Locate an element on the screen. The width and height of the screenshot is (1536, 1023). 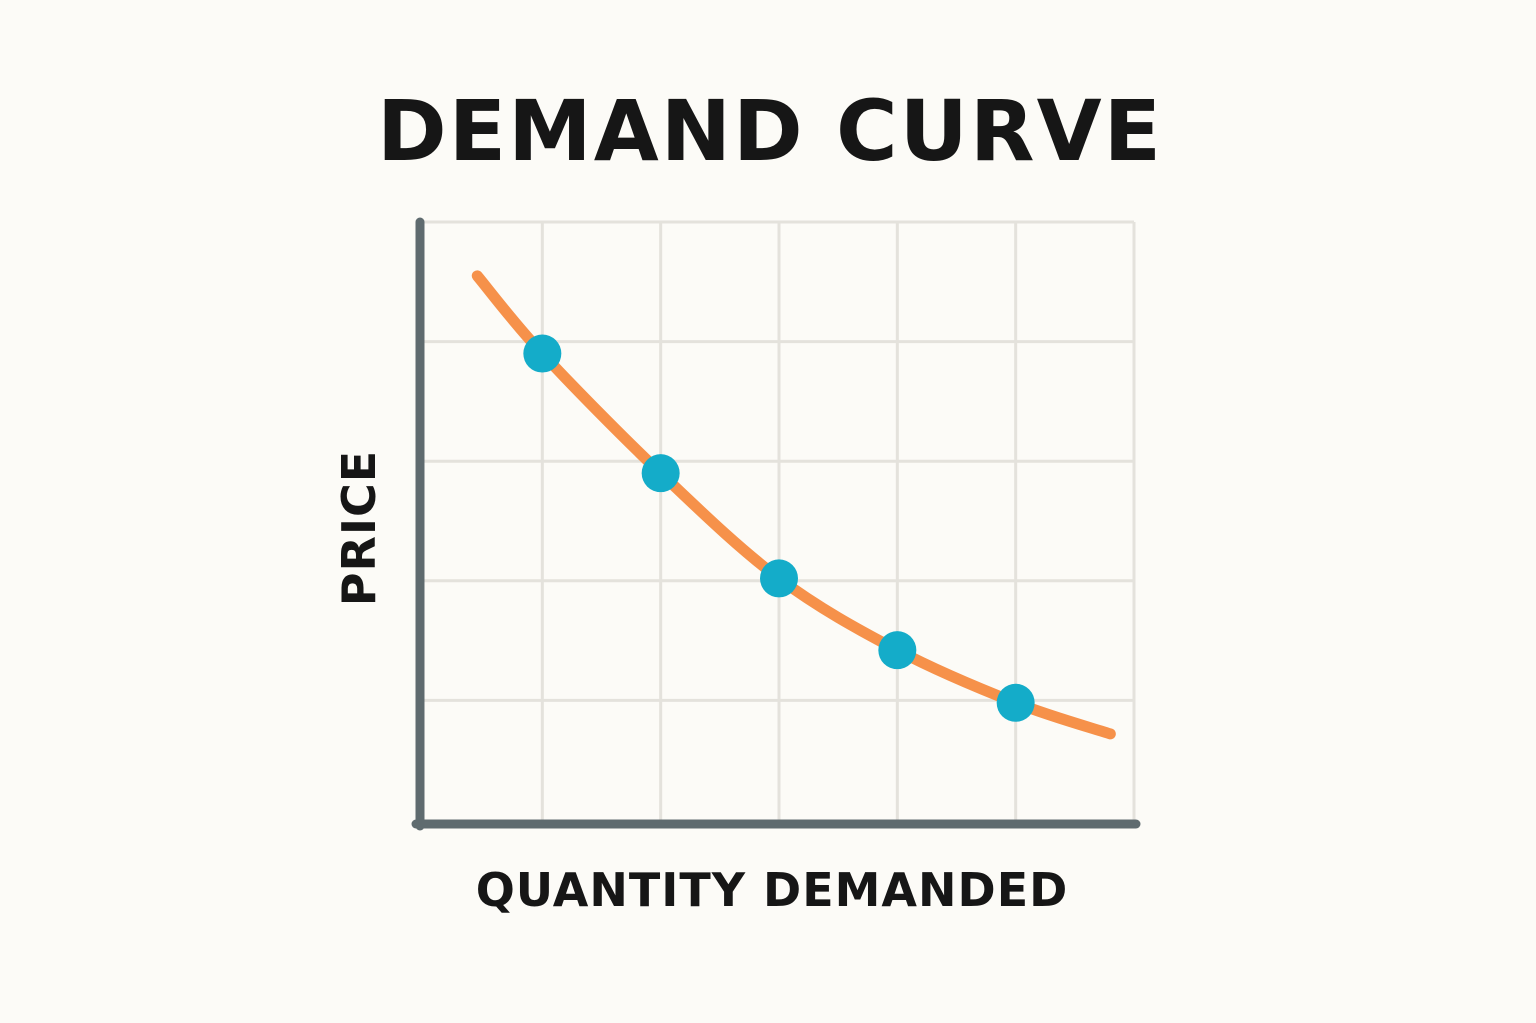
data-points is located at coordinates (779, 528).